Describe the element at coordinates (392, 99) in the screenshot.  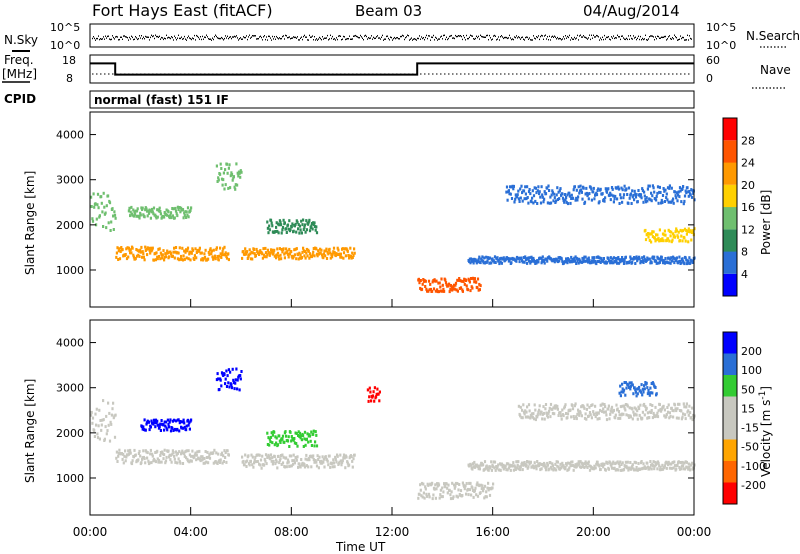
I see `cpid-frame` at that location.